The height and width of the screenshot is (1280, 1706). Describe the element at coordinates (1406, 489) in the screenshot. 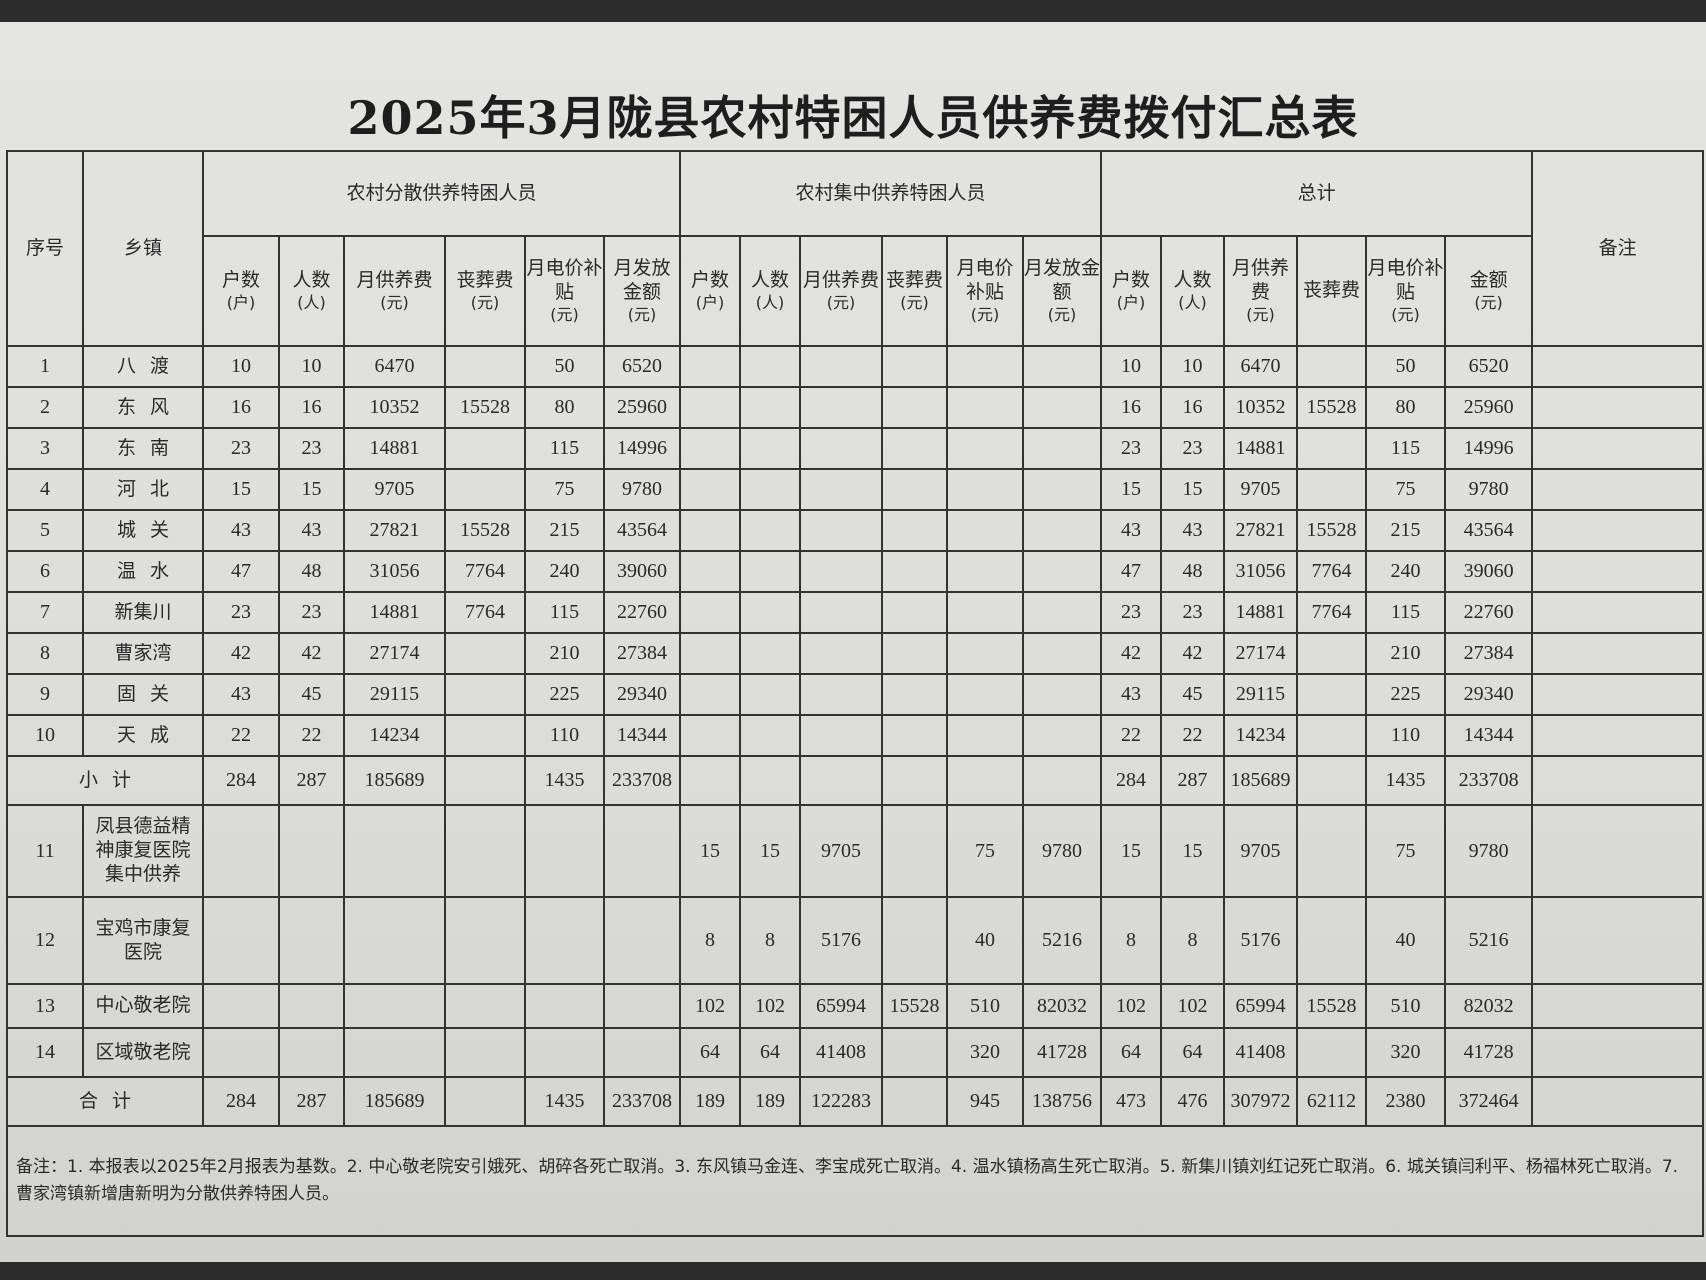

I see `total-cell: 75` at that location.